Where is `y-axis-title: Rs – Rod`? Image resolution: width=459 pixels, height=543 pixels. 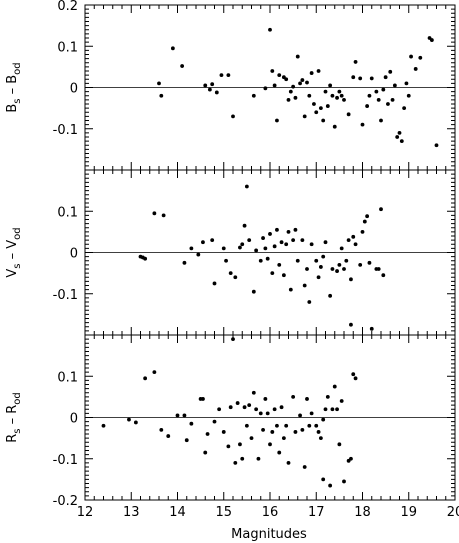 y-axis-title: Rs – Rod is located at coordinates (14, 417).